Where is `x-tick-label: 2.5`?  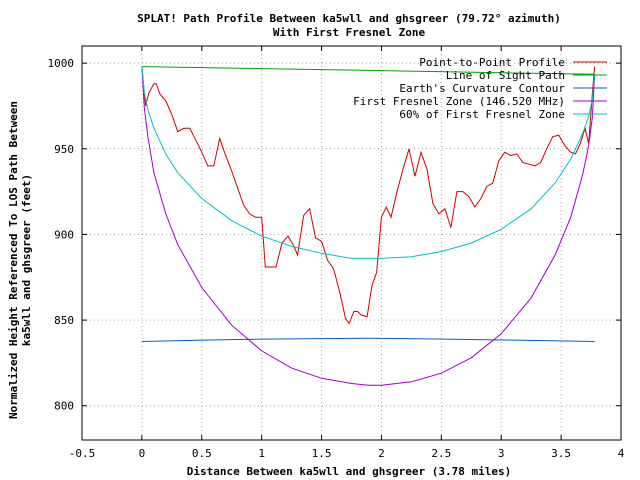 x-tick-label: 2.5 is located at coordinates (441, 453).